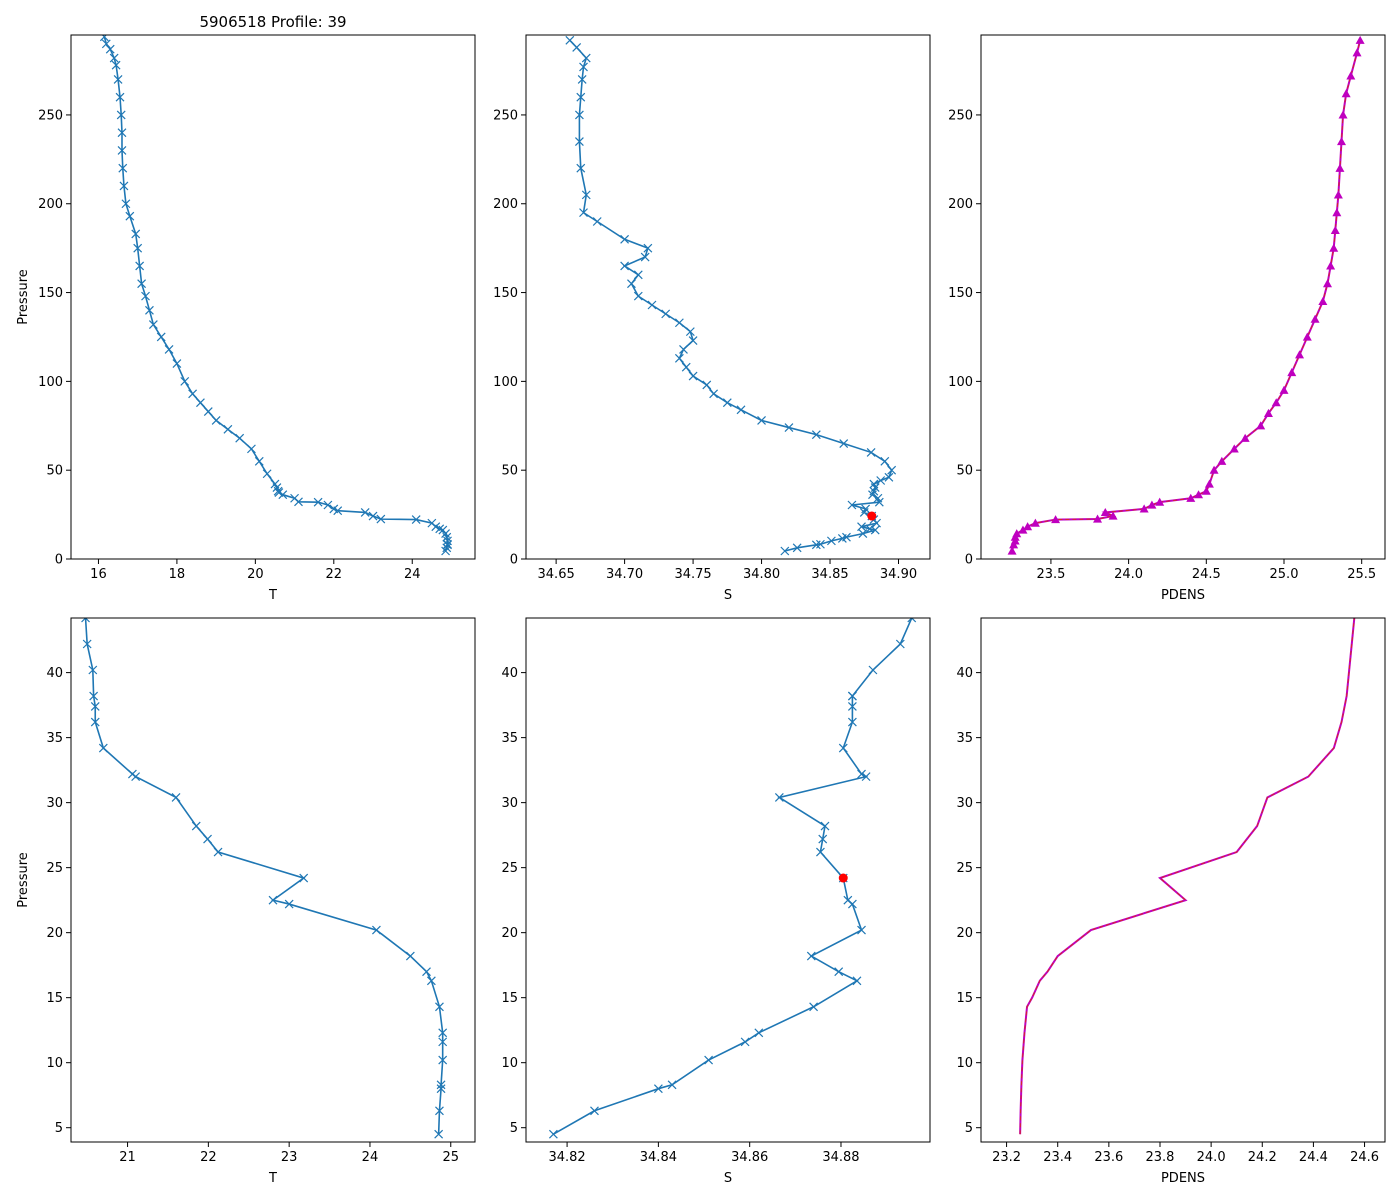 The height and width of the screenshot is (1200, 1400). I want to click on x-tick-label: 23.6, so click(1108, 1157).